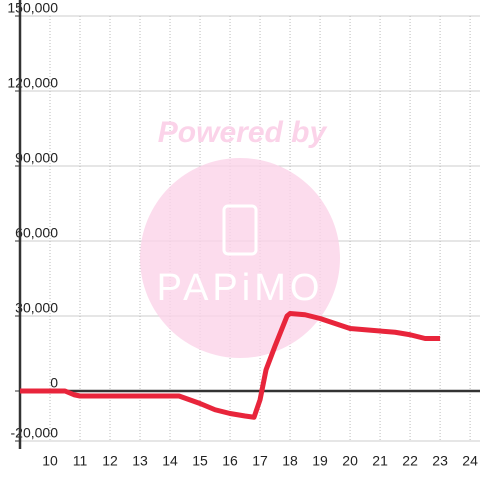 Image resolution: width=480 pixels, height=480 pixels. Describe the element at coordinates (35, 433) in the screenshot. I see `y-tick-label: -20,000` at that location.